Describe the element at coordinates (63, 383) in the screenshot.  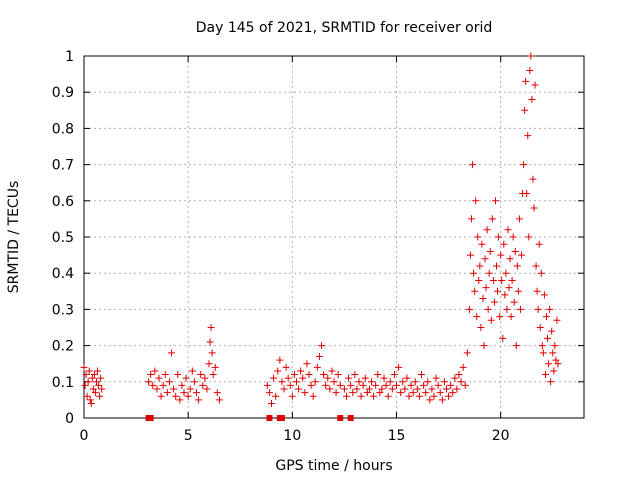
I see `y-tick-label: 0.1` at that location.